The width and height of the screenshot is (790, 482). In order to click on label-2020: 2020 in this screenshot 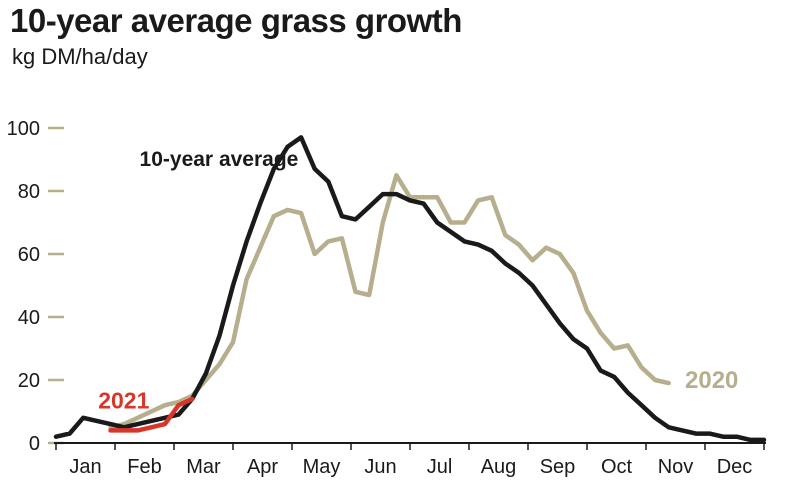, I will do `click(711, 380)`.